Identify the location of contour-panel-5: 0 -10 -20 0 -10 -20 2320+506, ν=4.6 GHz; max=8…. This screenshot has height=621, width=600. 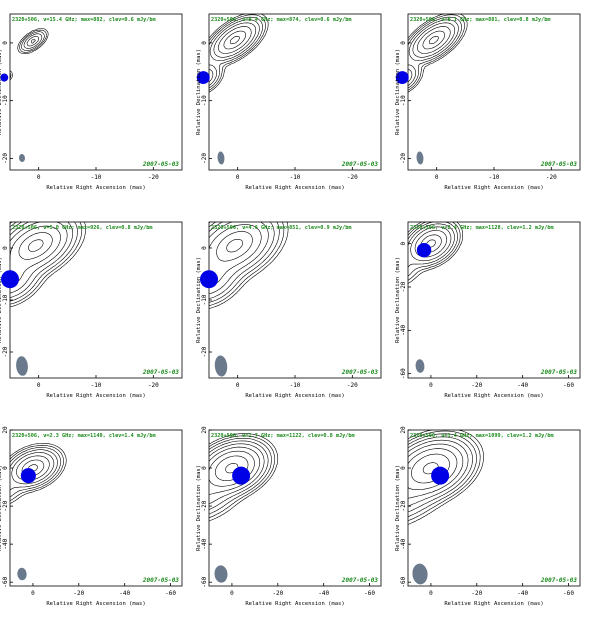
(289, 310).